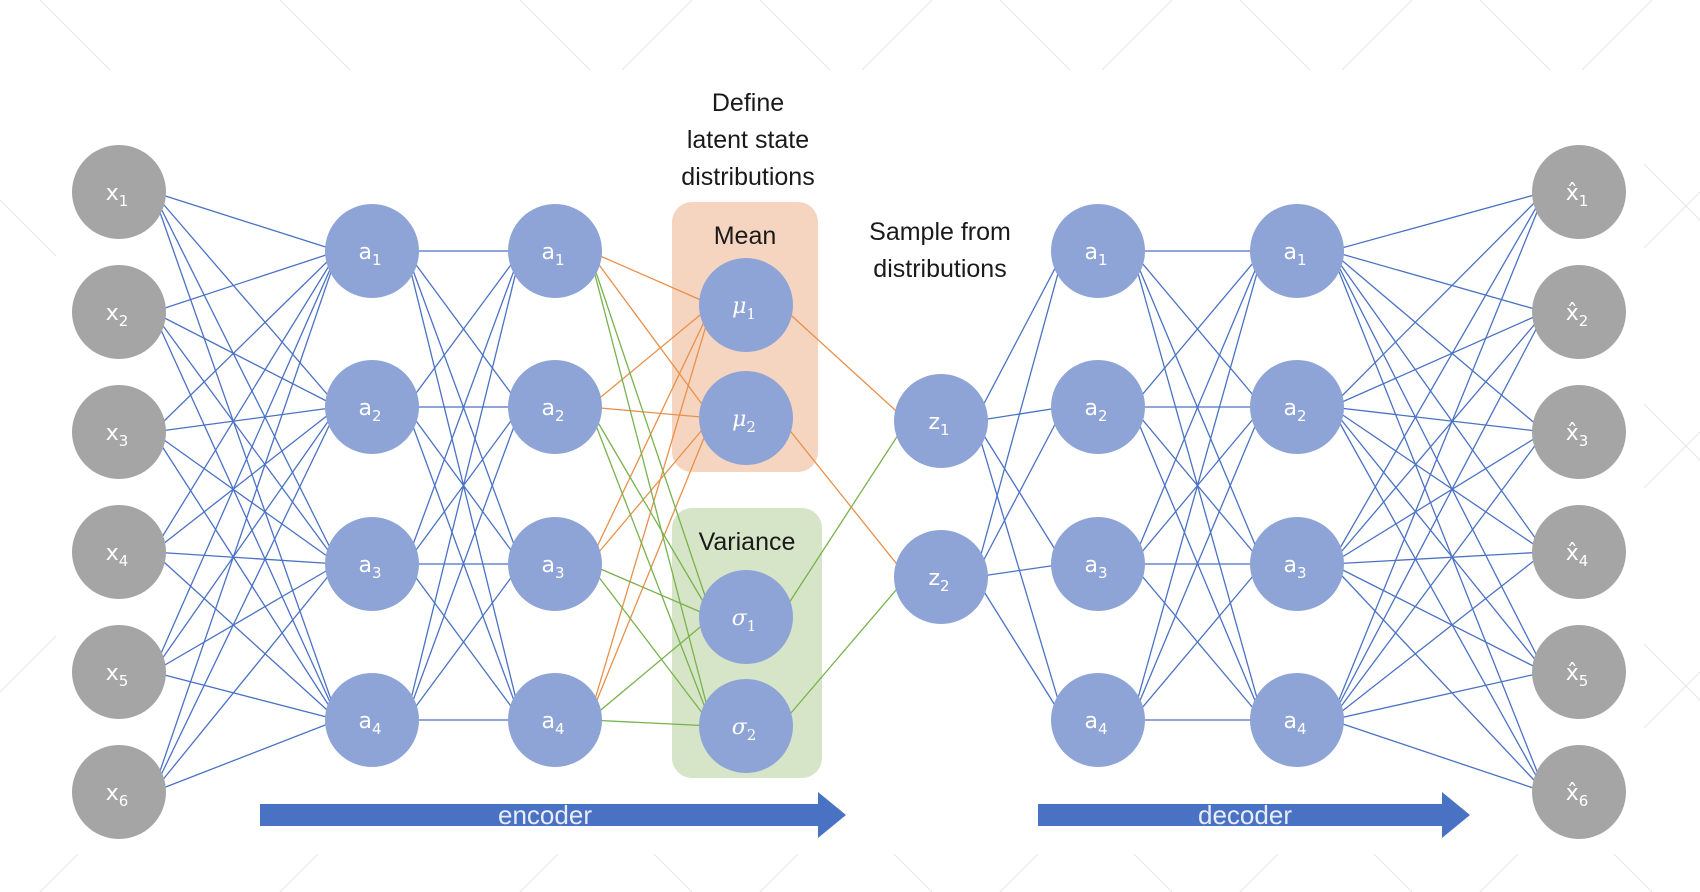 Image resolution: width=1700 pixels, height=892 pixels. I want to click on latent-node: z1, so click(941, 421).